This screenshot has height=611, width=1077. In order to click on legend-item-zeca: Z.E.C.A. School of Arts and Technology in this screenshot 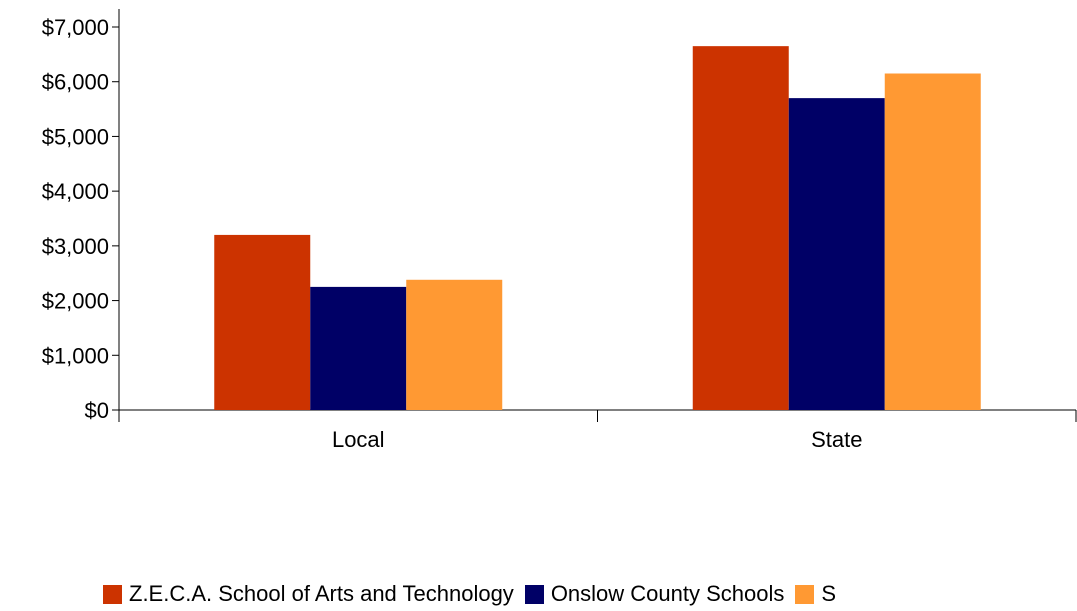, I will do `click(308, 594)`.